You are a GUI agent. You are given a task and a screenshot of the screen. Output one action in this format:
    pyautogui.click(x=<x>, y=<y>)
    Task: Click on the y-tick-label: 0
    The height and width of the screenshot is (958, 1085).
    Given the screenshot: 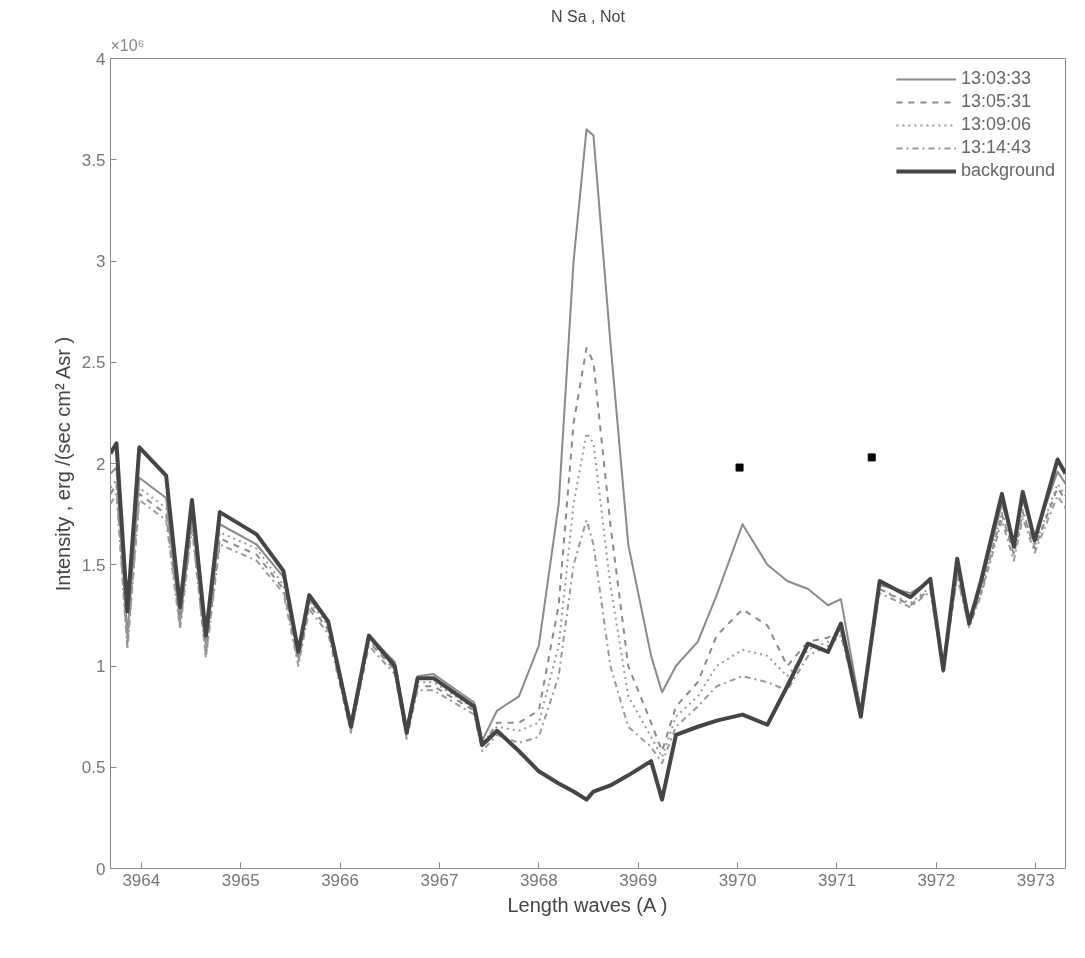 What is the action you would take?
    pyautogui.click(x=101, y=869)
    